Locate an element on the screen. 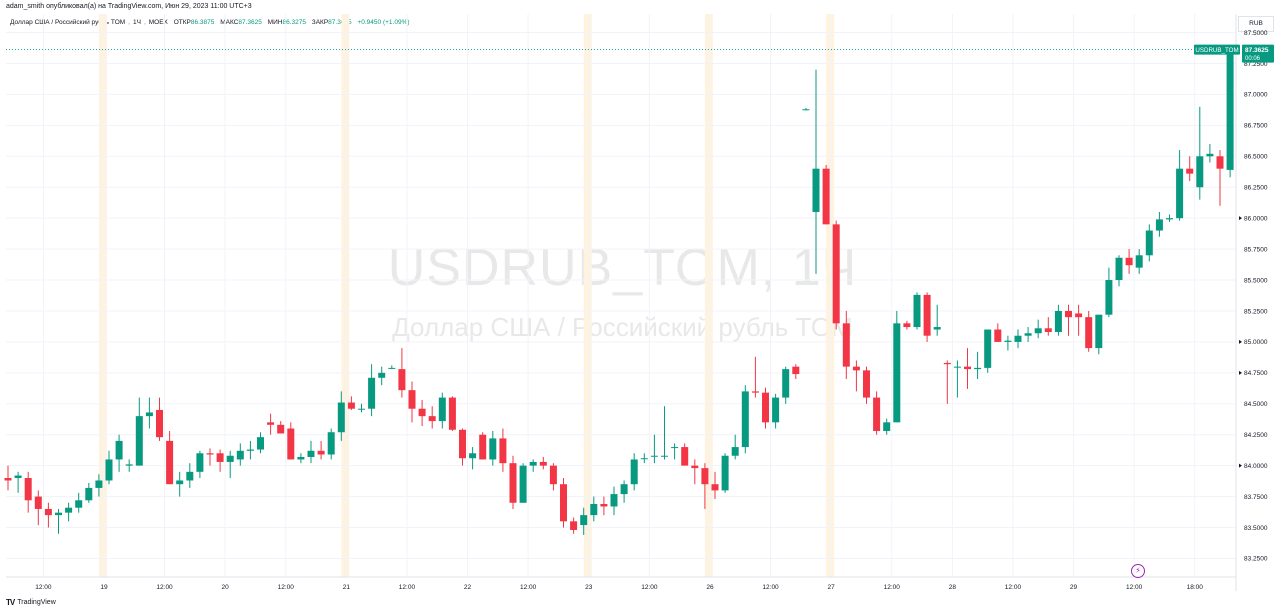  time-tick-label: 22 is located at coordinates (468, 587).